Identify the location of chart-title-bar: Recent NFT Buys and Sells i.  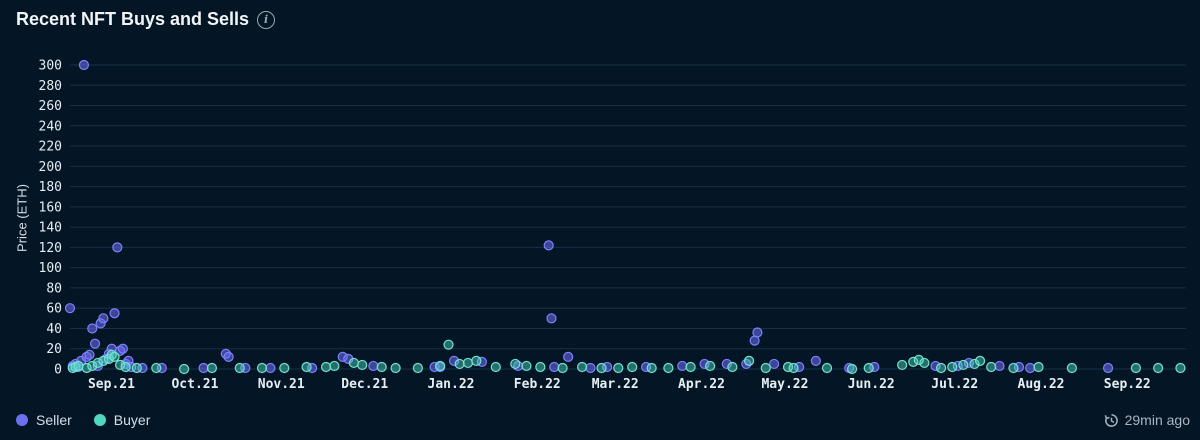
(146, 19).